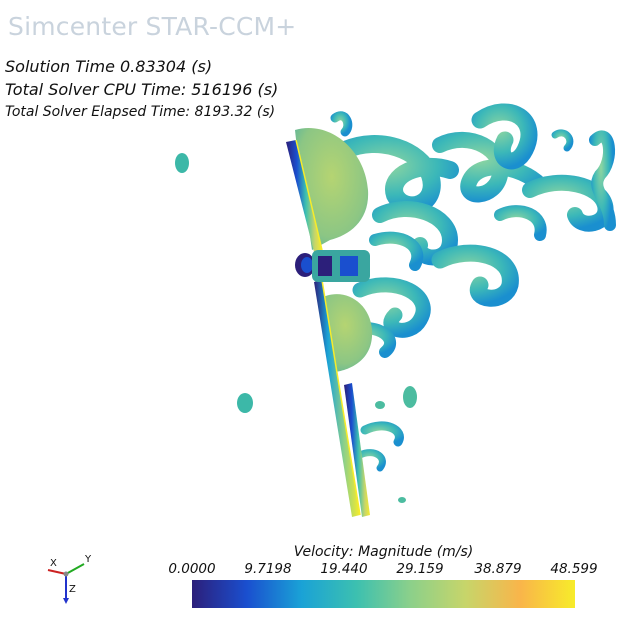 The image size is (640, 640). Describe the element at coordinates (344, 569) in the screenshot. I see `legend-tick: 19.440` at that location.